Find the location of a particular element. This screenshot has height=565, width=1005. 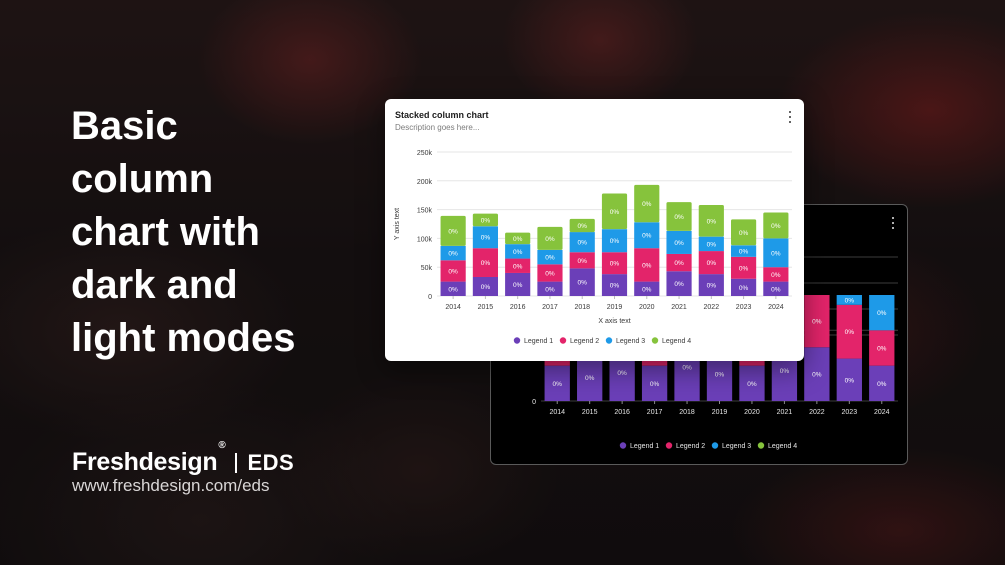

y-tick-label: 0 is located at coordinates (430, 297).